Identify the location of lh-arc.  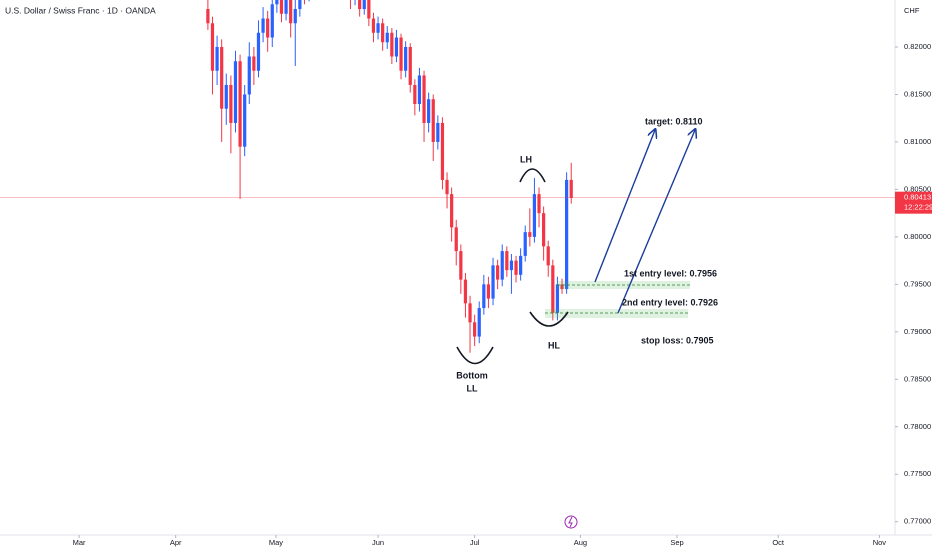
(532, 175).